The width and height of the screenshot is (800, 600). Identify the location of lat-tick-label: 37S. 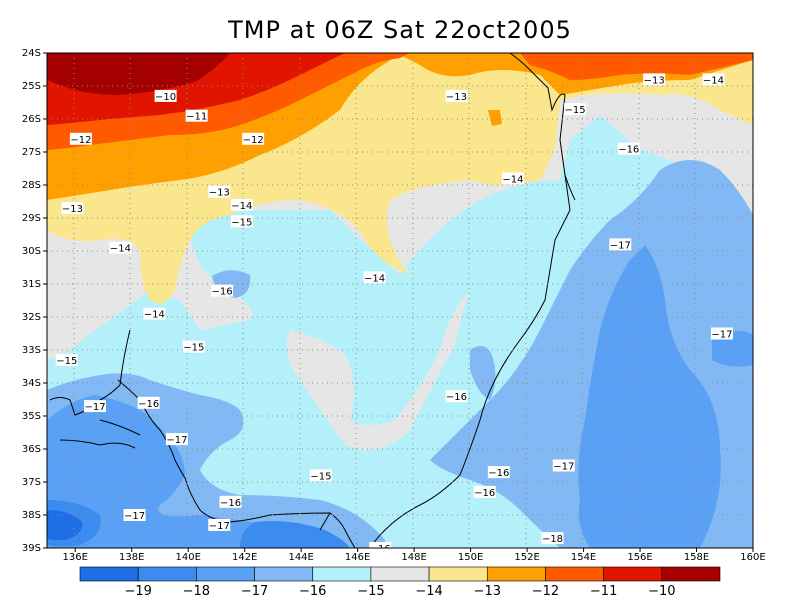
(31, 482).